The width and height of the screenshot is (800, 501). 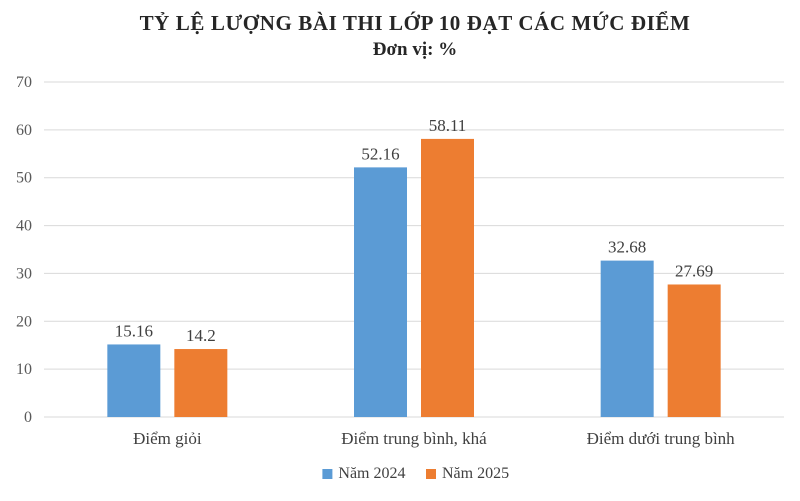 I want to click on data-label: 27.69, so click(x=694, y=270).